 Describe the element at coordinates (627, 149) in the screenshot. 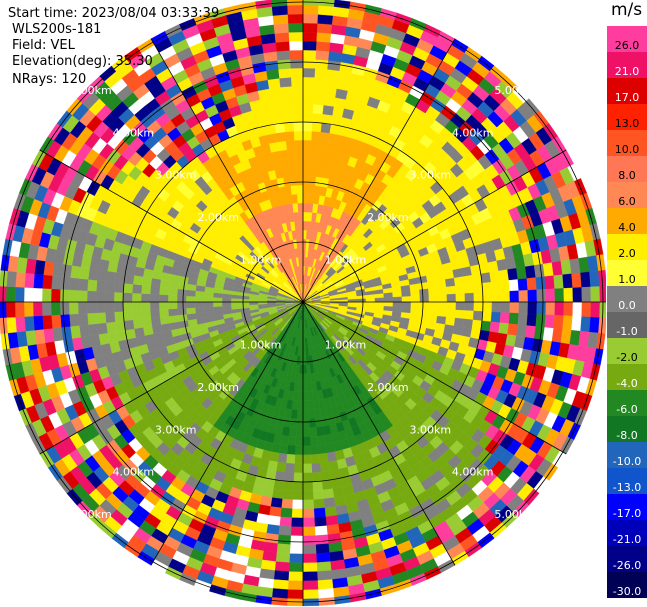

I see `colorbar-tick: 10.0` at that location.